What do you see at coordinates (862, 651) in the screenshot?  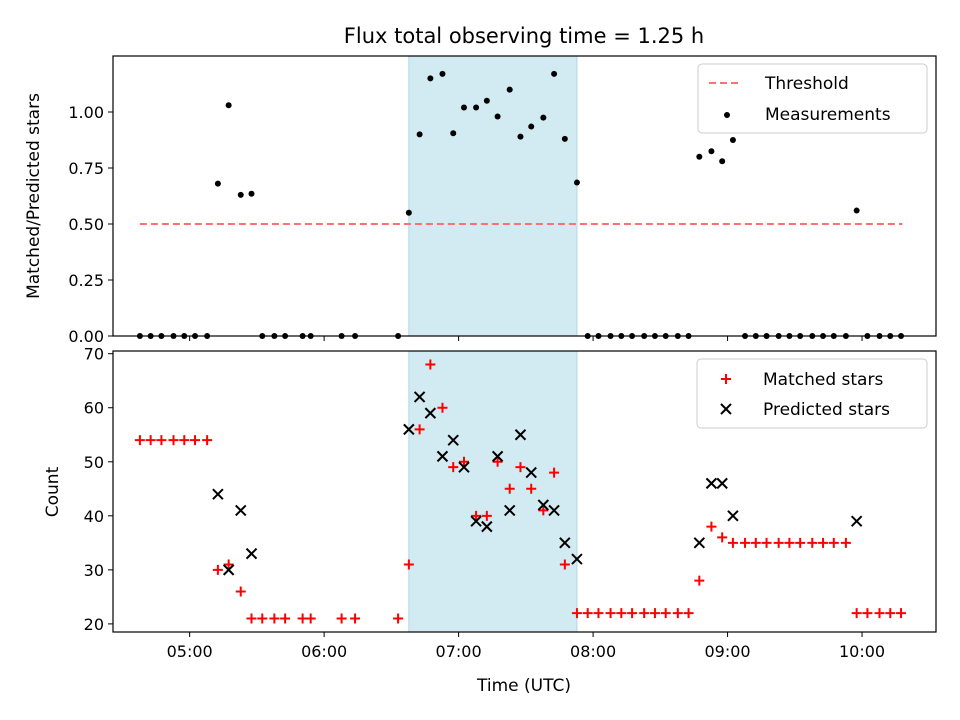 I see `x-tick-label: 10:00` at bounding box center [862, 651].